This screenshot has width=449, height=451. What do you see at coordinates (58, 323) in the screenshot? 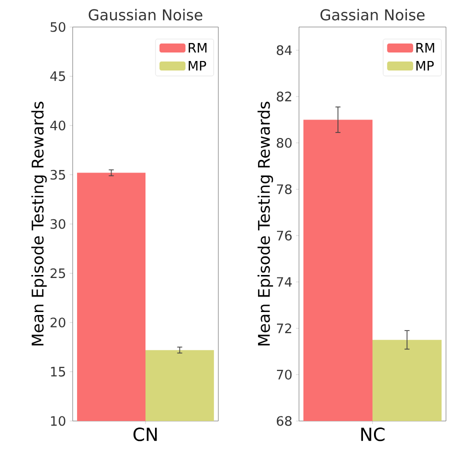
I see `y-tick-label: 20` at bounding box center [58, 323].